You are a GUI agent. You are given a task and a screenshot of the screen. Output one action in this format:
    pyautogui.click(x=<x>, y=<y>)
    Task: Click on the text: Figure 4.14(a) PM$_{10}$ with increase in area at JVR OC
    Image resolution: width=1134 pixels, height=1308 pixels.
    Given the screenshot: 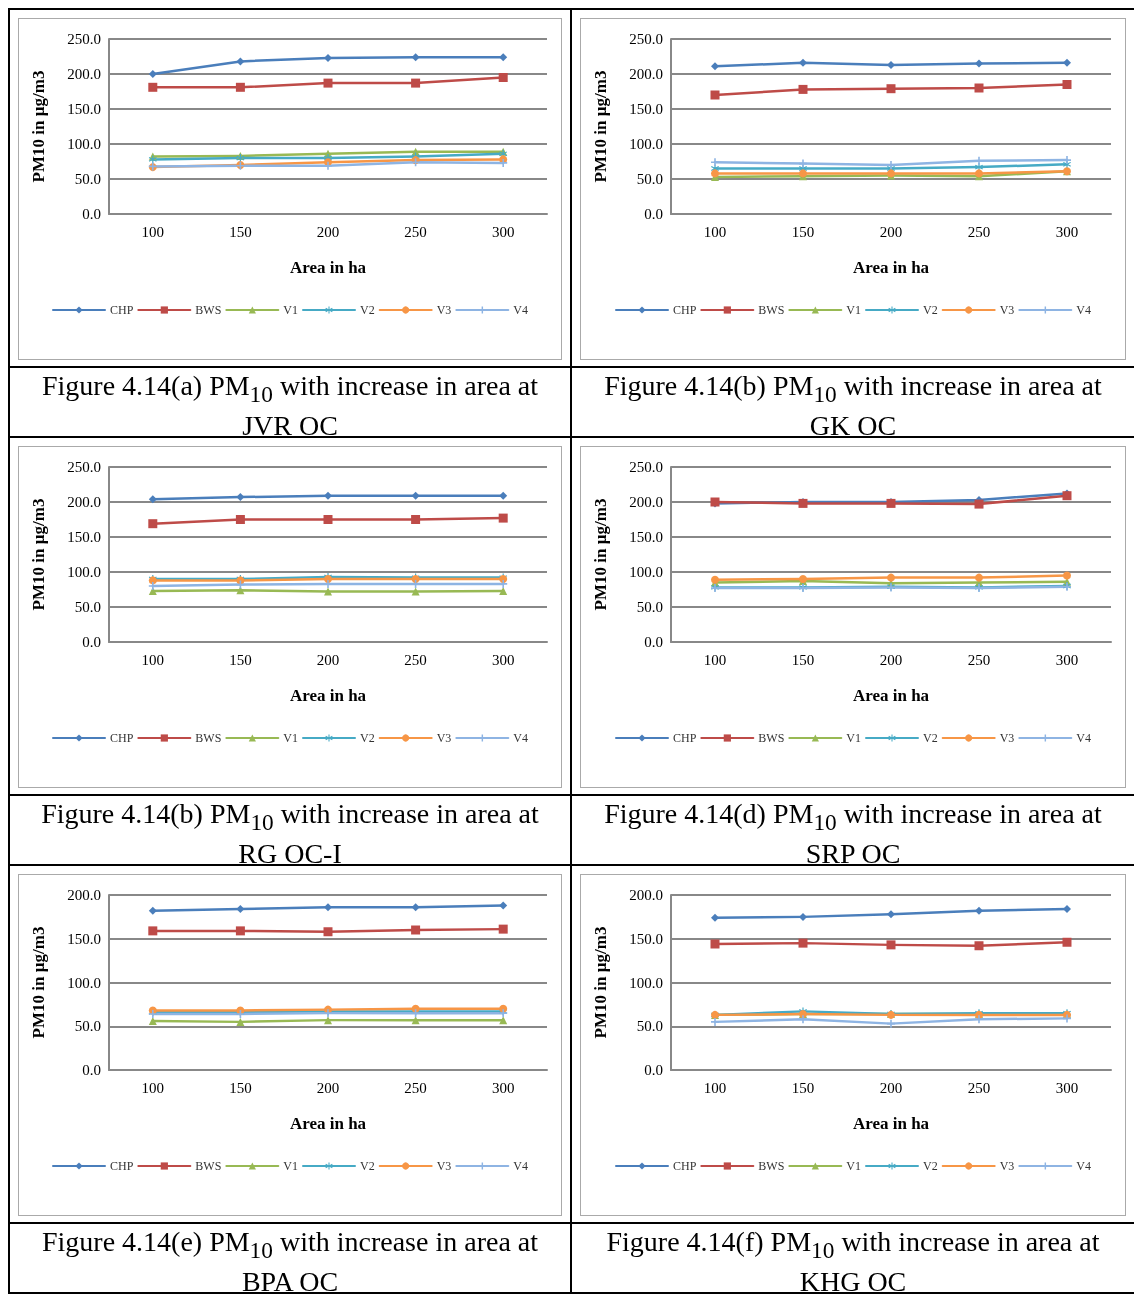 What is the action you would take?
    pyautogui.click(x=290, y=405)
    